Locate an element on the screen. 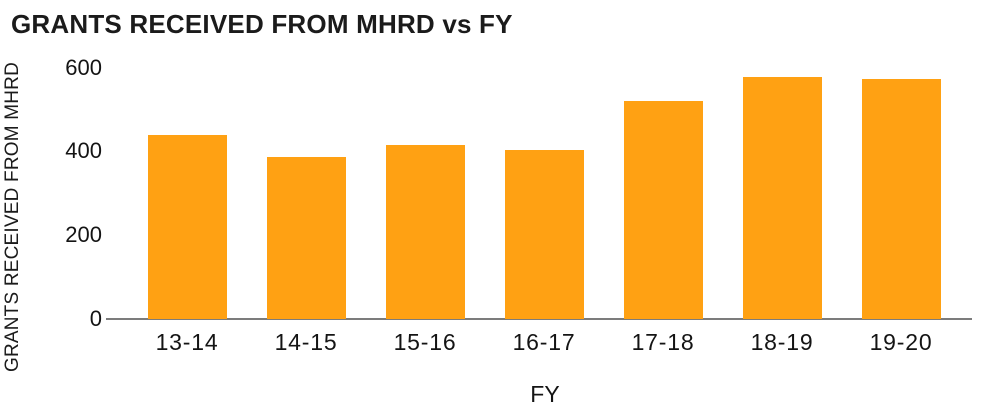  x-axis-title: FY is located at coordinates (545, 394).